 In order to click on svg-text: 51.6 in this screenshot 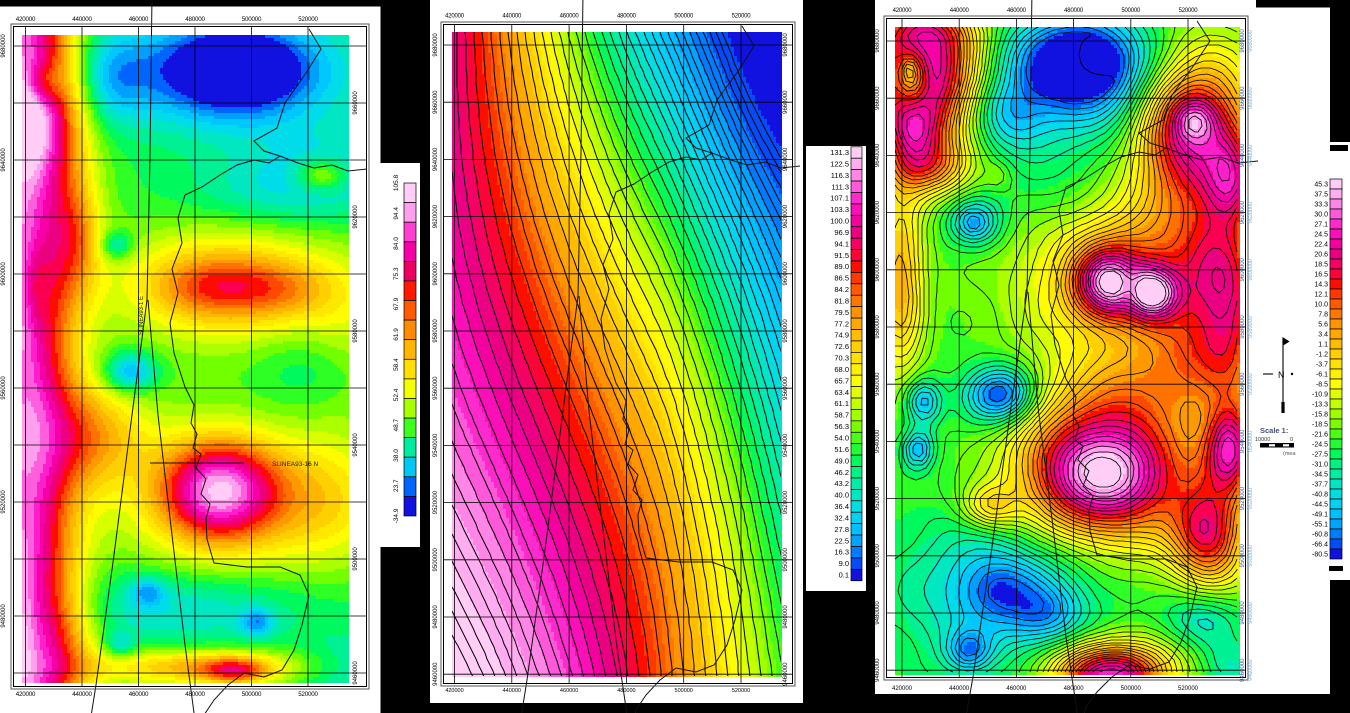, I will do `click(841, 449)`.